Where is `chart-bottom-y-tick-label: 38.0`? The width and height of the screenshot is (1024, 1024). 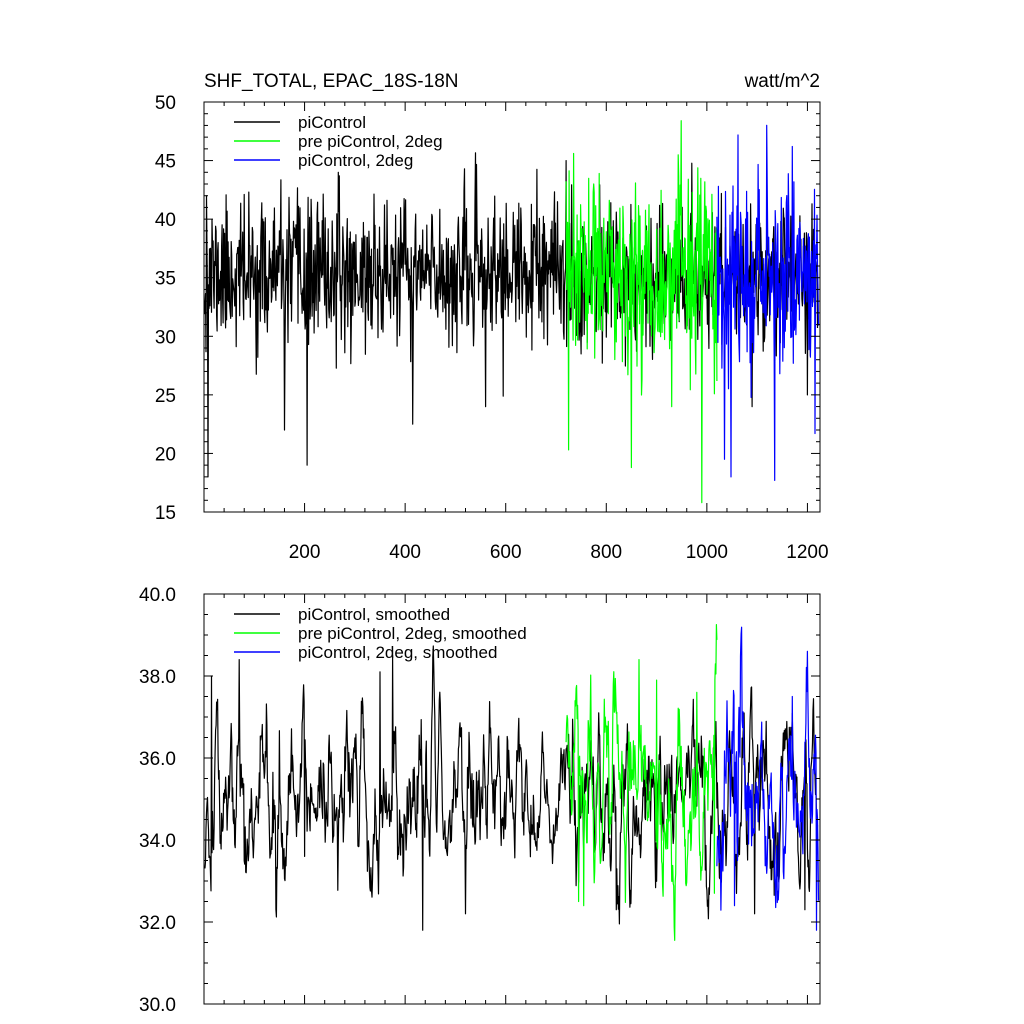 chart-bottom-y-tick-label: 38.0 is located at coordinates (157, 677).